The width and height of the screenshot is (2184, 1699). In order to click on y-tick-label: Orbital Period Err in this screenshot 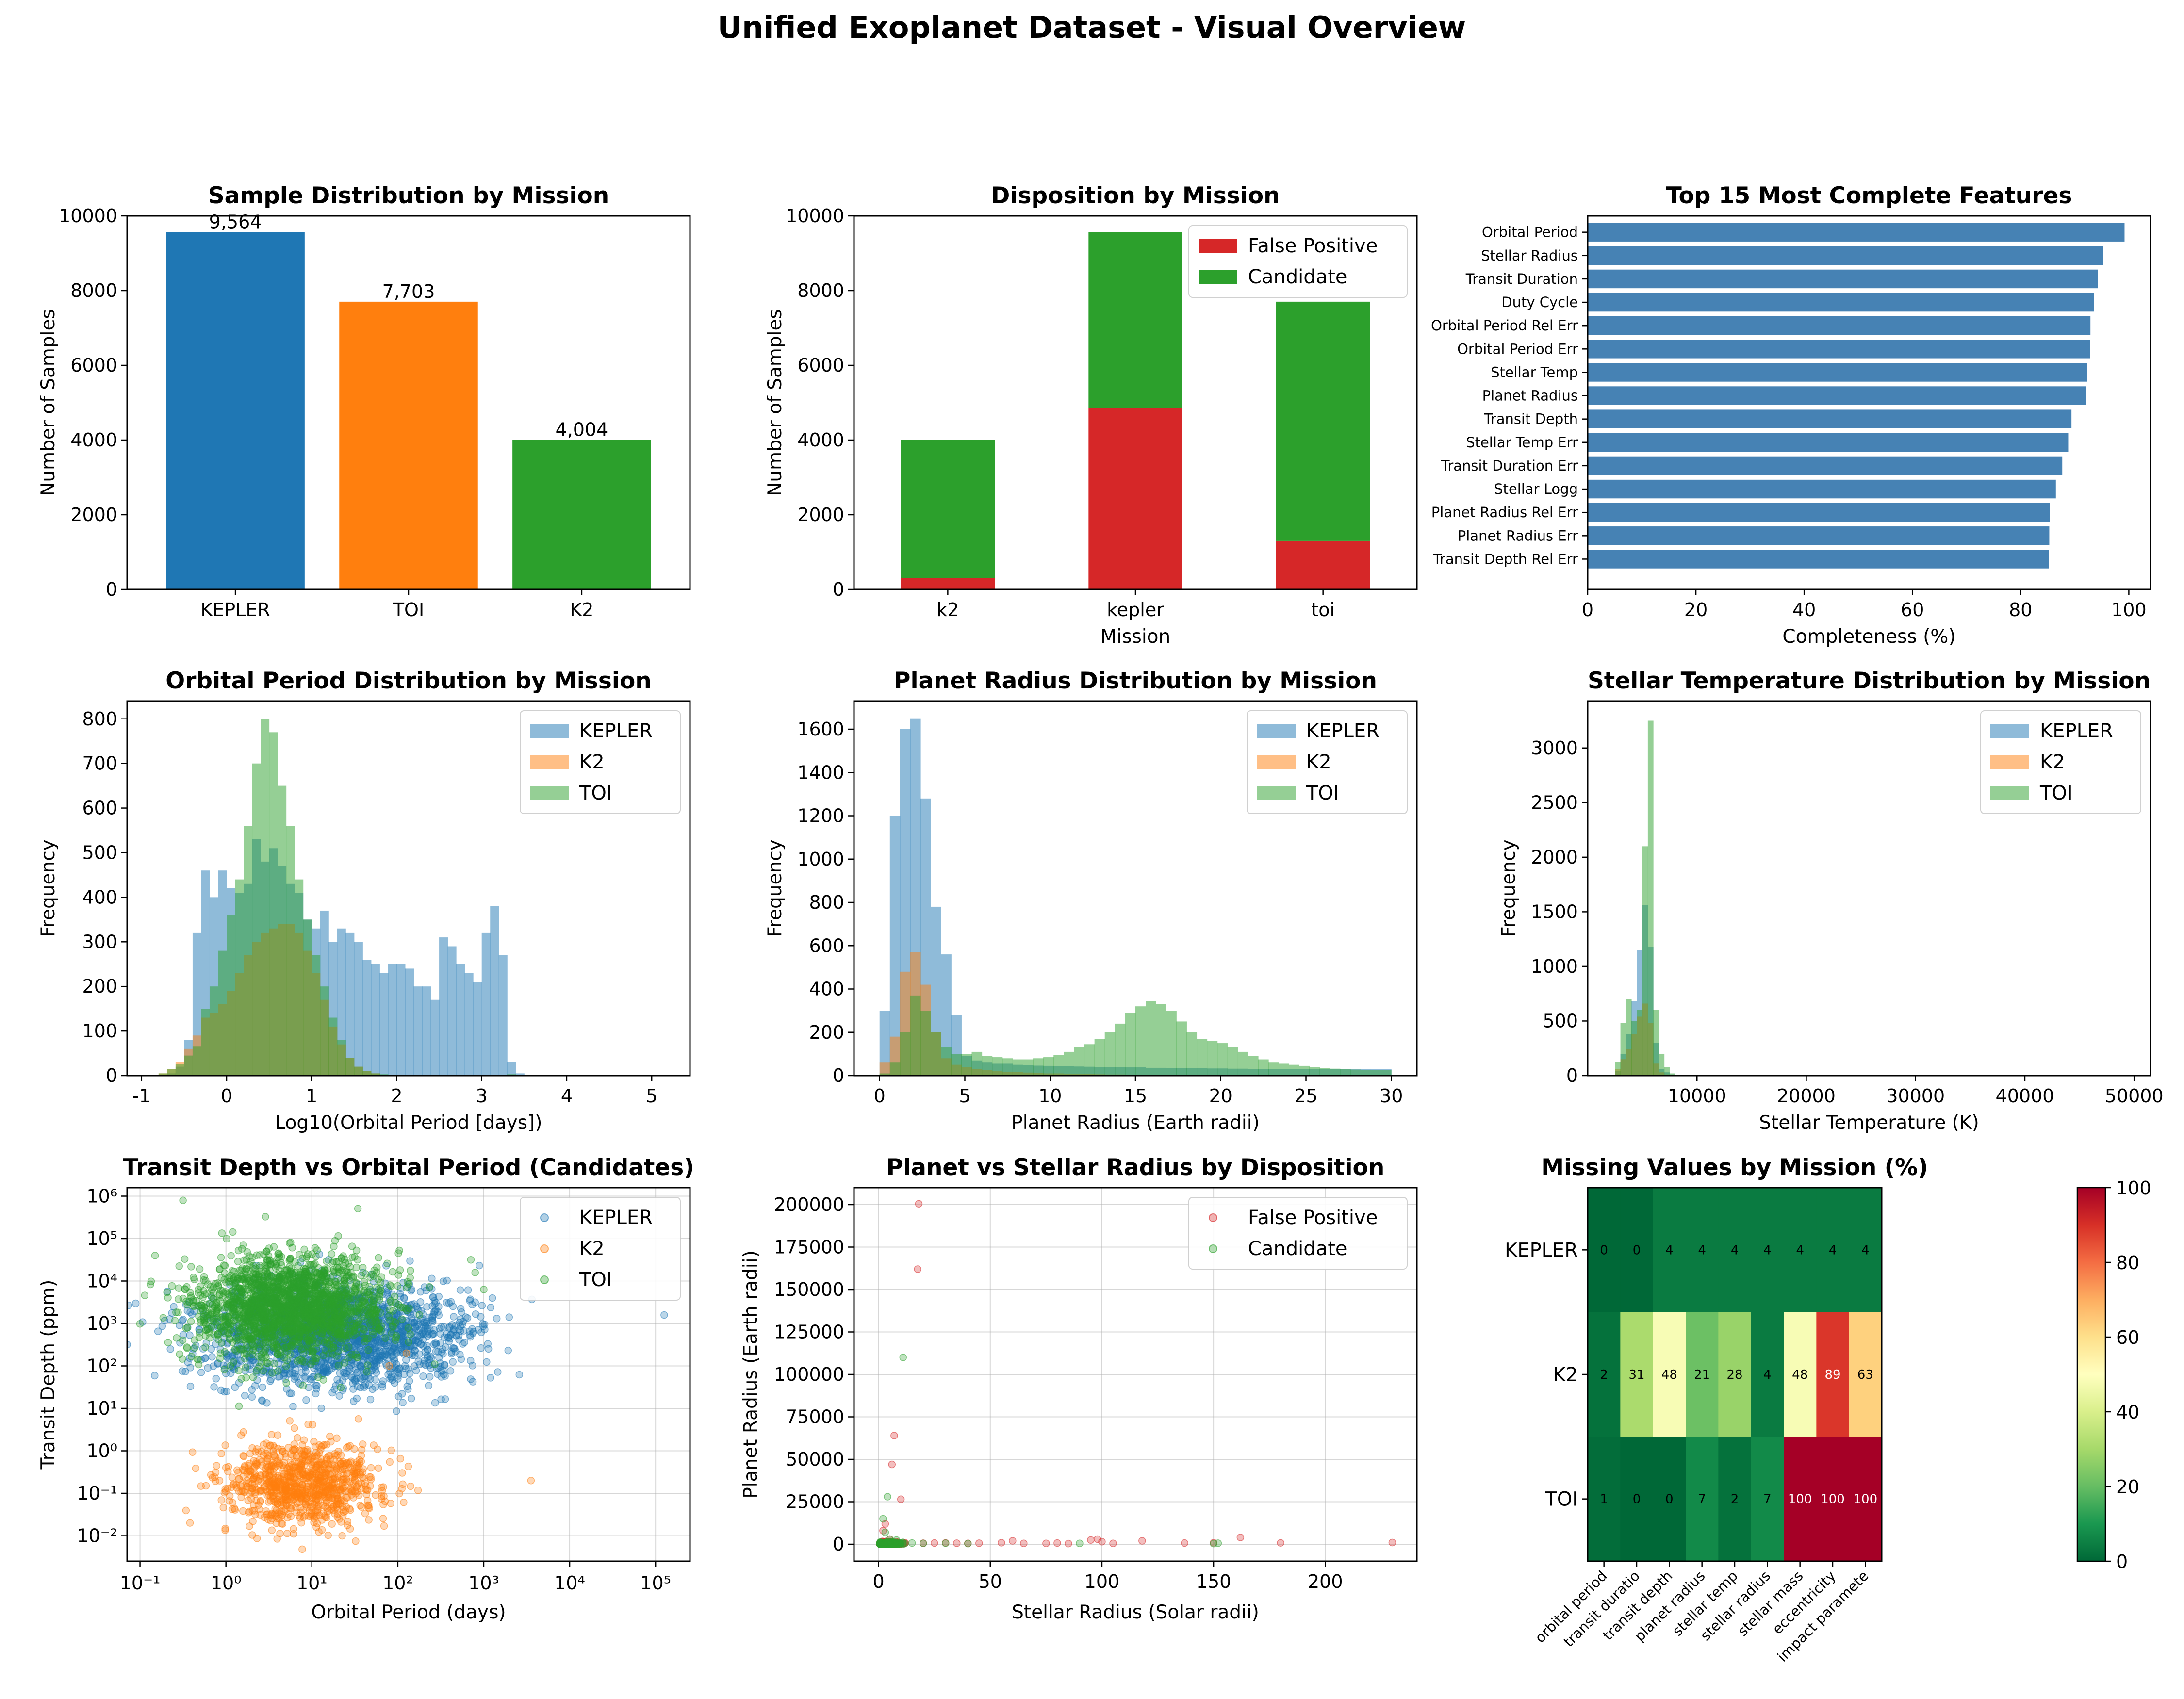, I will do `click(1517, 349)`.